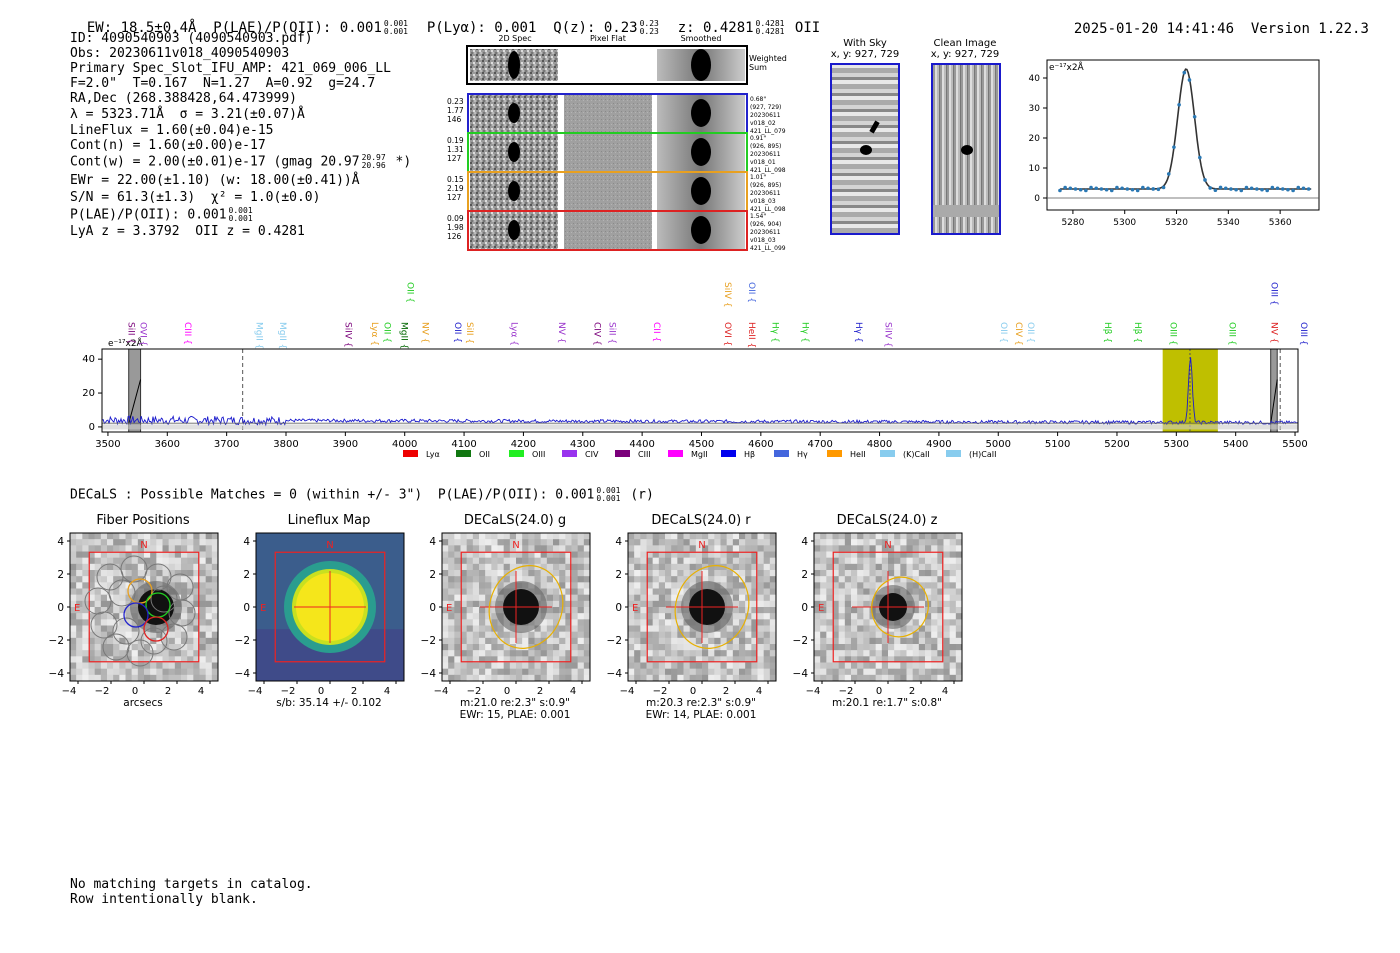 Image resolution: width=1400 pixels, height=953 pixels. I want to click on zoom-xtick: 5360, so click(1280, 223).